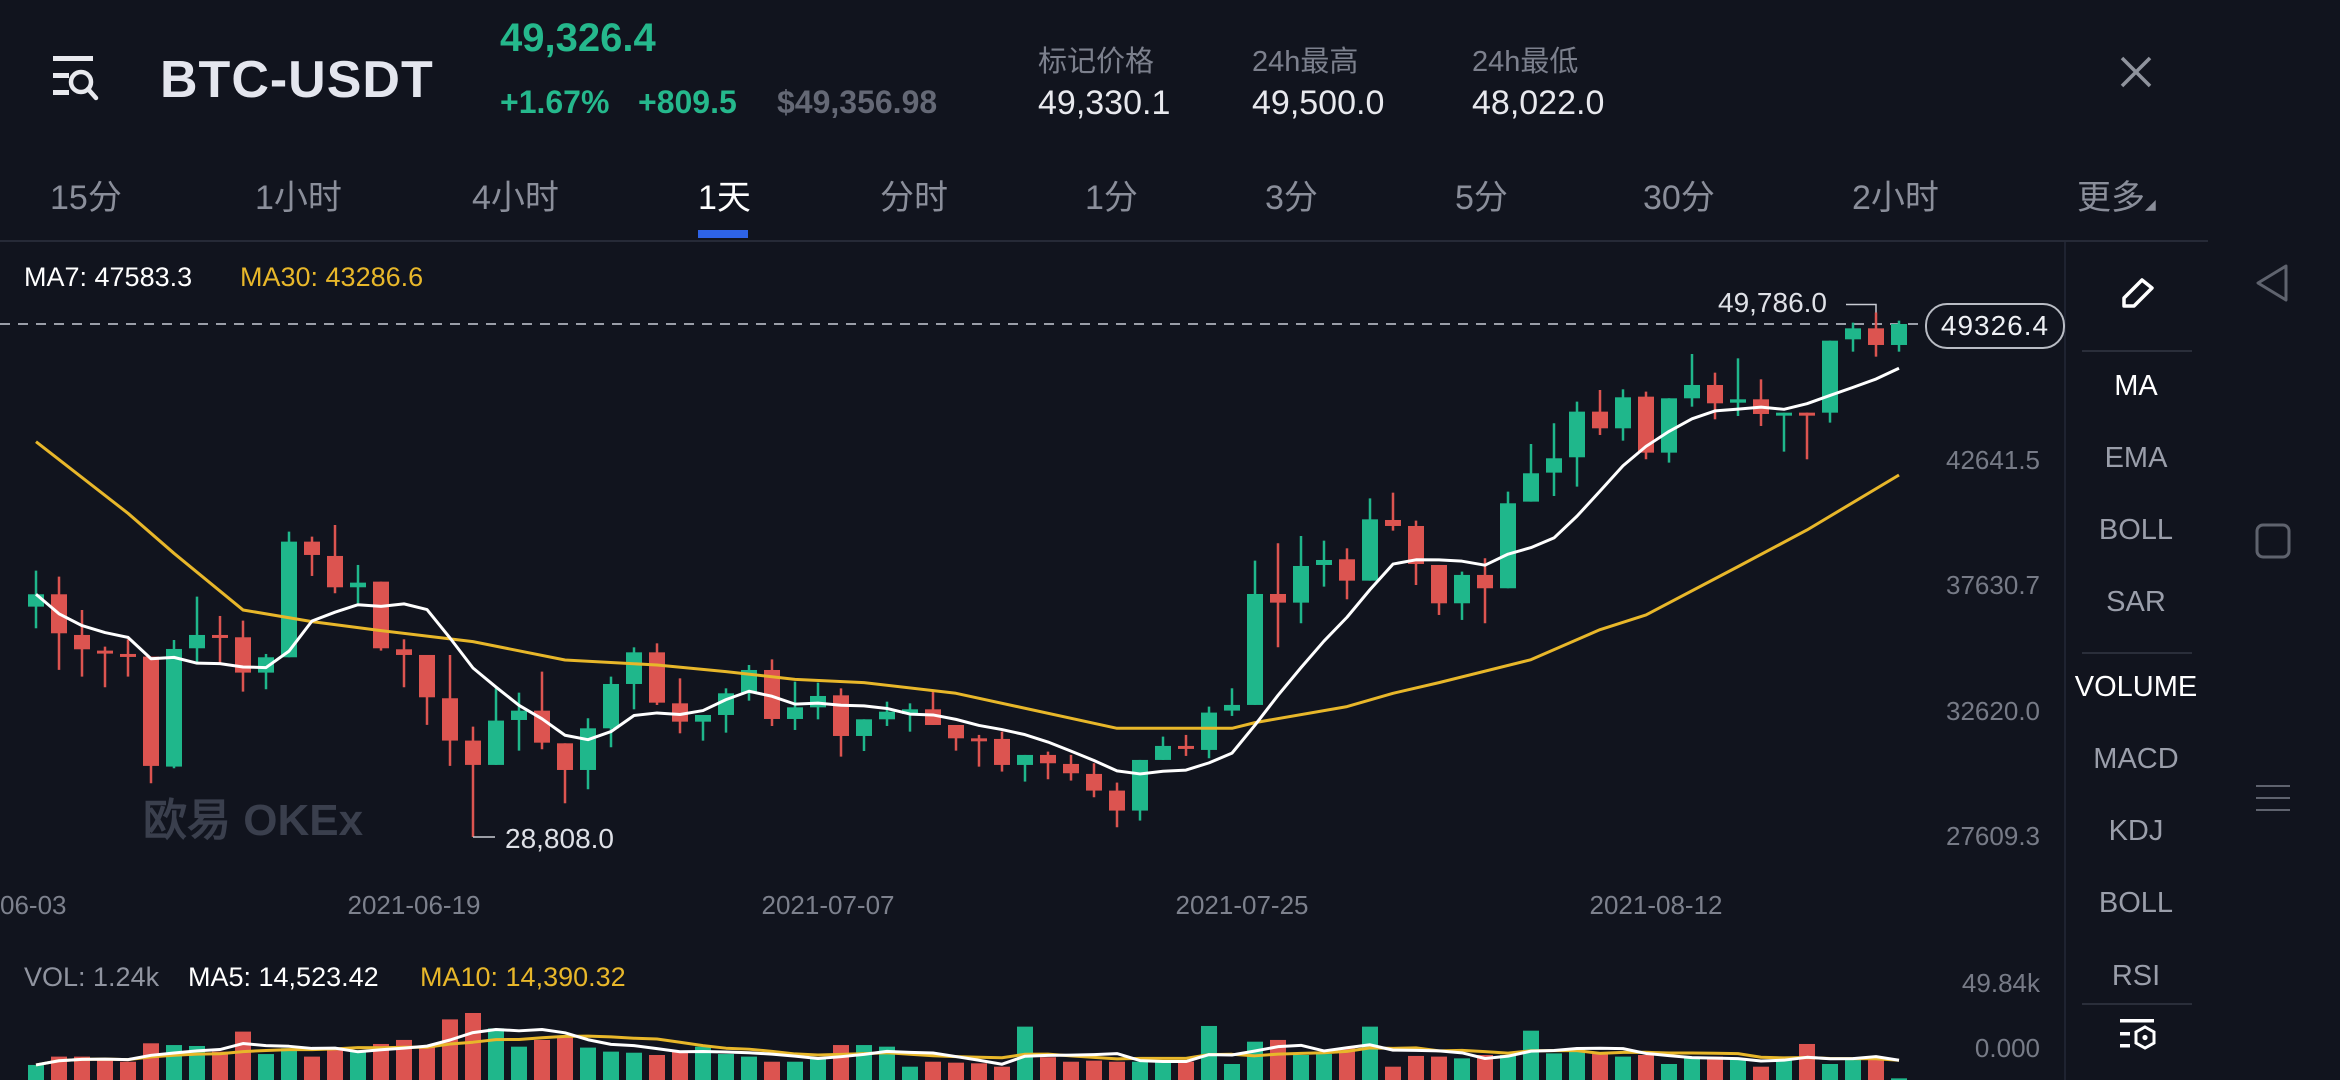 The image size is (2340, 1080). Describe the element at coordinates (33, 905) in the screenshot. I see `date-axis-label: 06-03` at that location.